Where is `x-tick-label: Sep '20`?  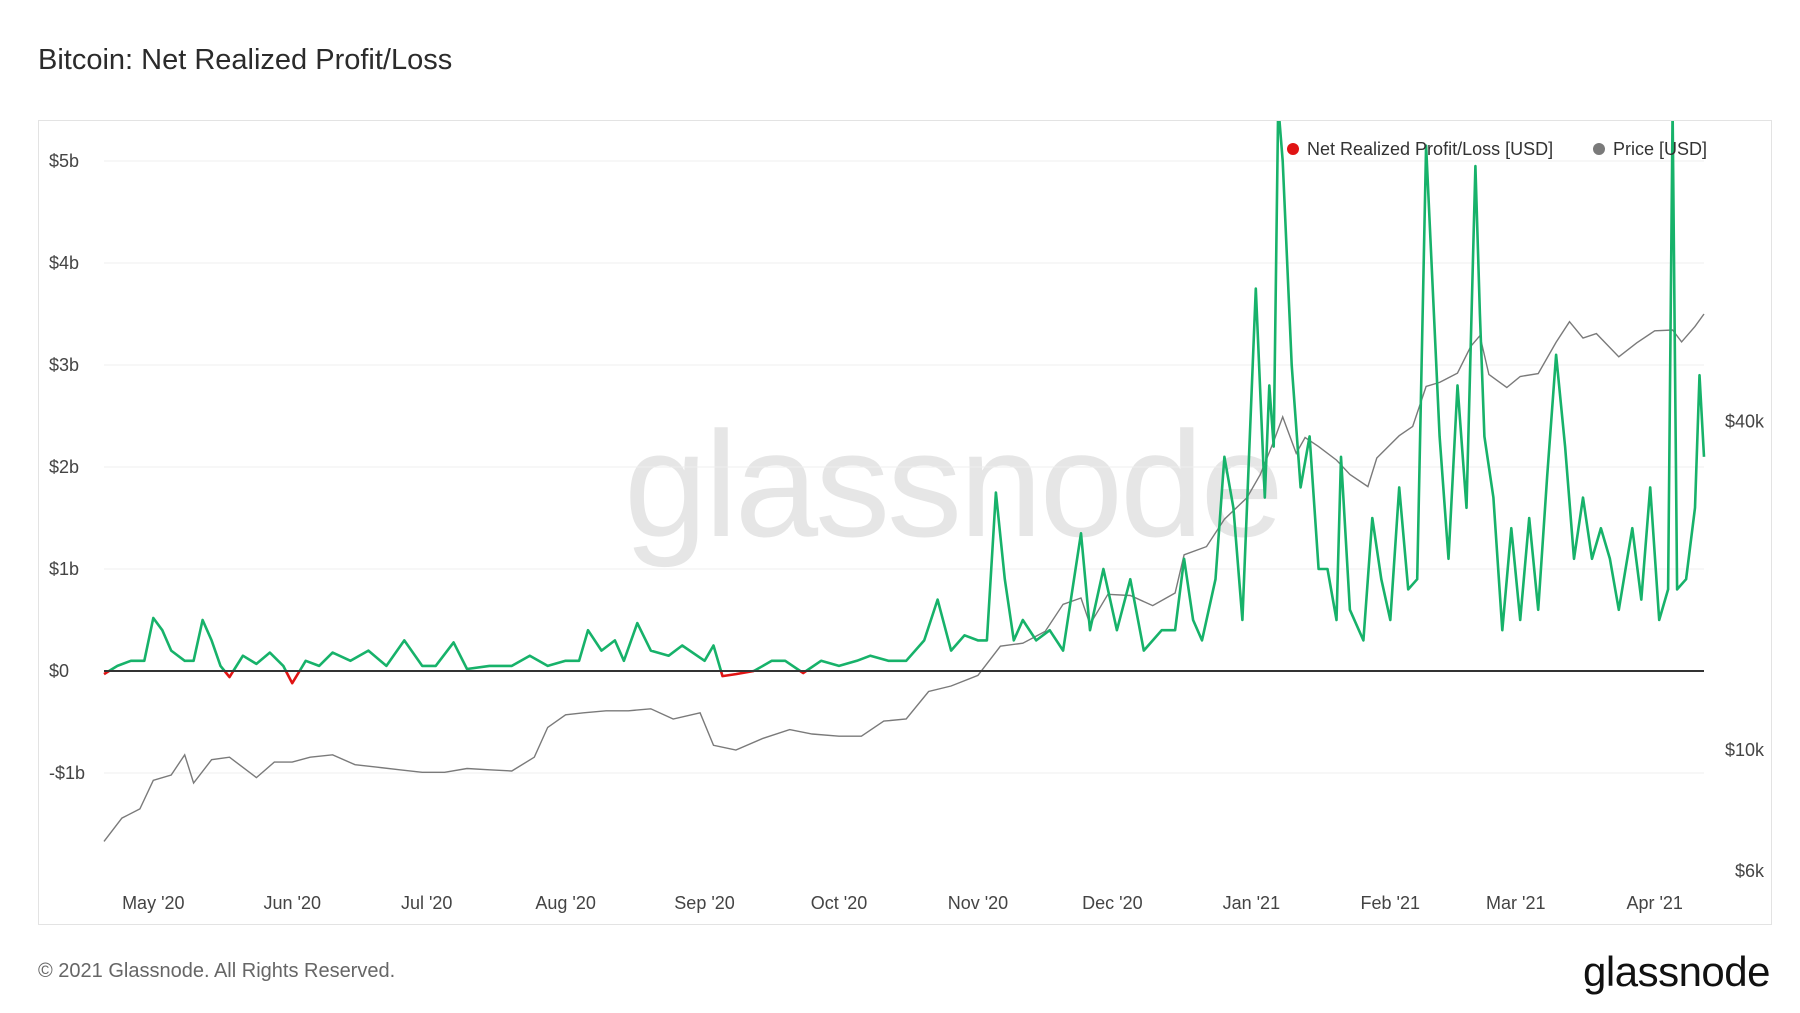
x-tick-label: Sep '20 is located at coordinates (704, 903).